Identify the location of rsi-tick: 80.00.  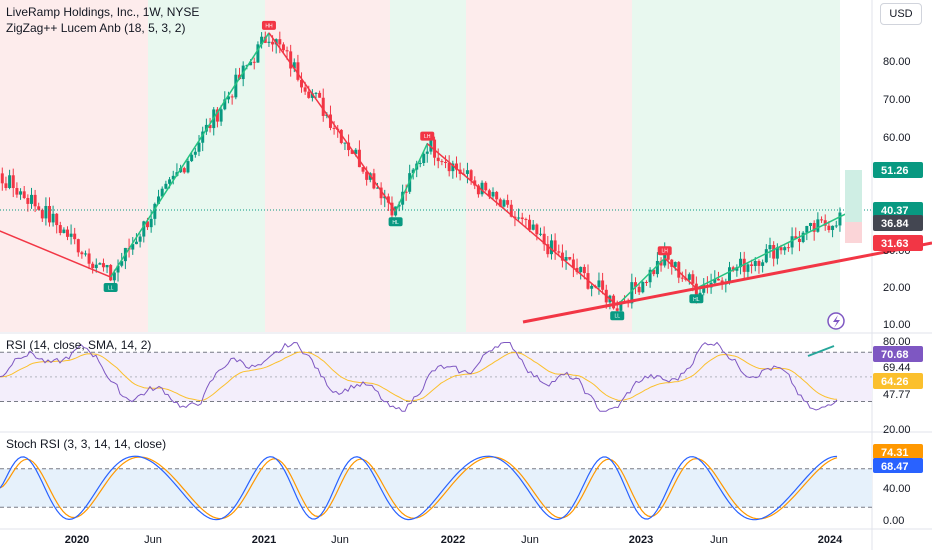
(897, 342).